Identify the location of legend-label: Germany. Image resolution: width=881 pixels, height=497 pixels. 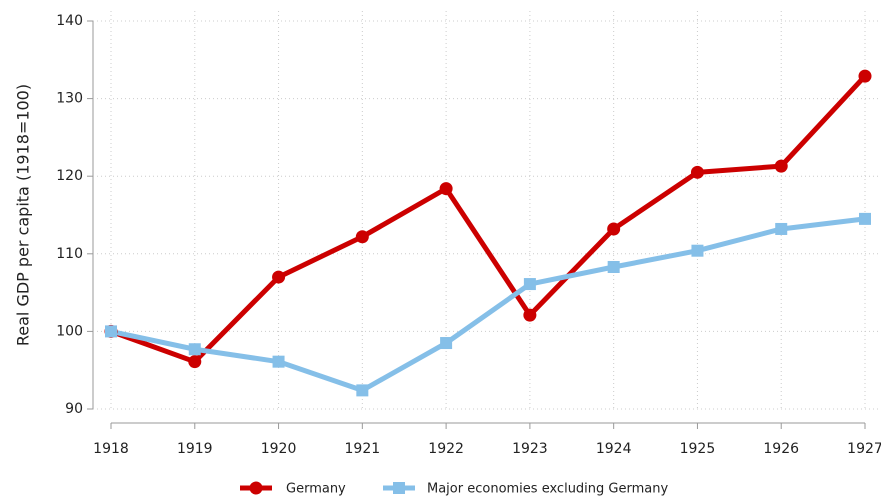
(316, 489).